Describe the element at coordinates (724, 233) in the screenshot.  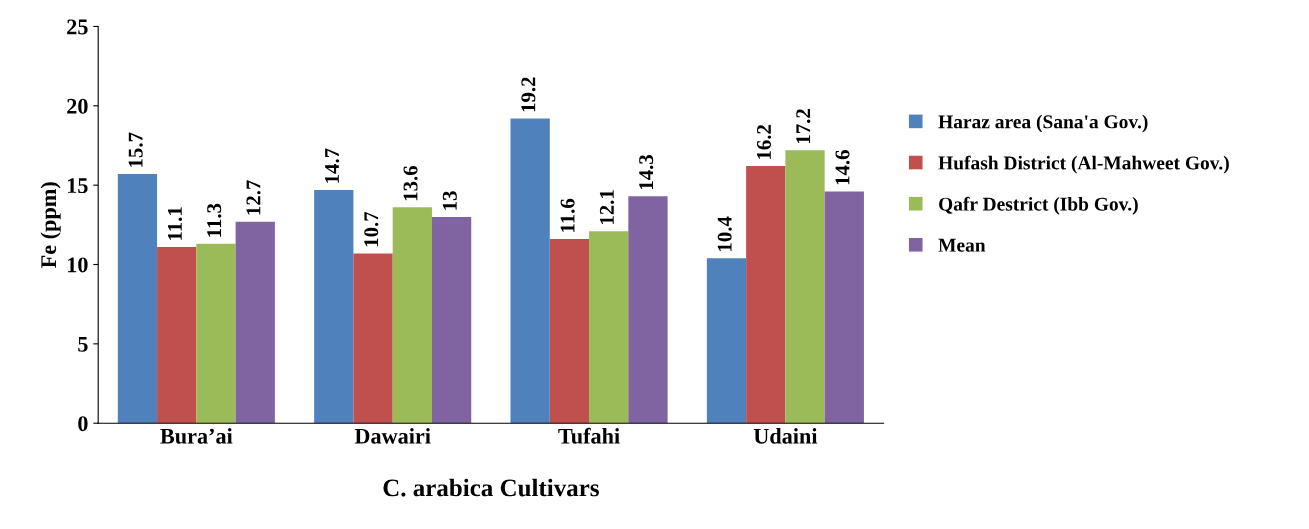
I see `data-label: 10.4` at that location.